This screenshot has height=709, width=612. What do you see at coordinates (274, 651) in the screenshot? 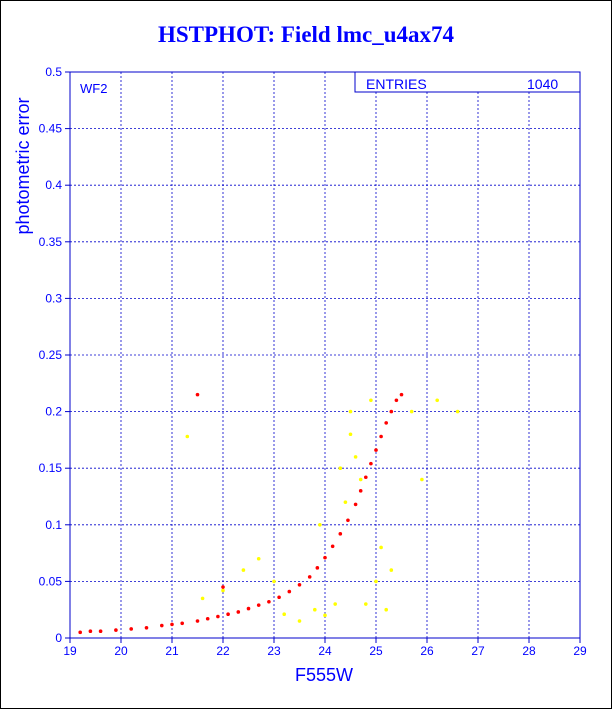
I see `x-tick-label: 23` at bounding box center [274, 651].